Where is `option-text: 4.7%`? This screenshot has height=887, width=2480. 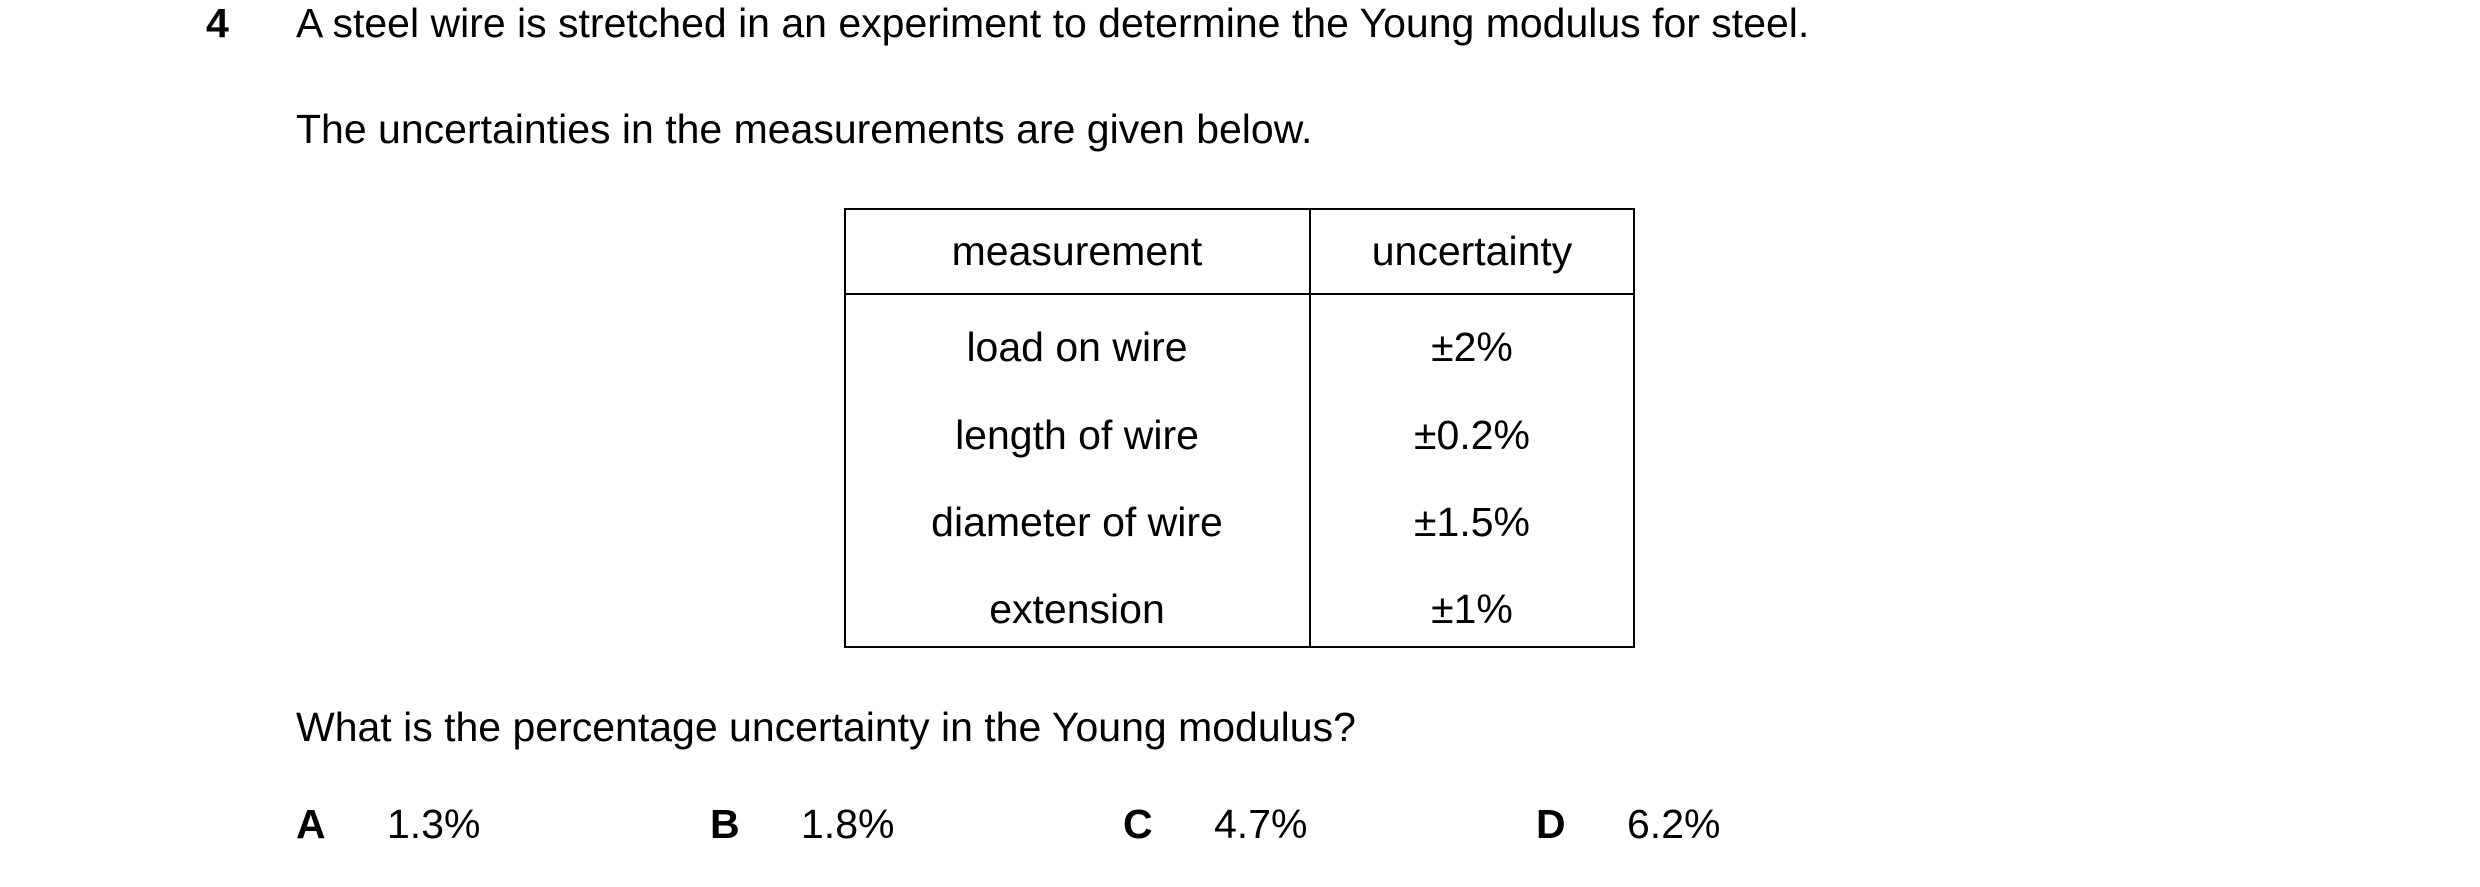
option-text: 4.7% is located at coordinates (1260, 824).